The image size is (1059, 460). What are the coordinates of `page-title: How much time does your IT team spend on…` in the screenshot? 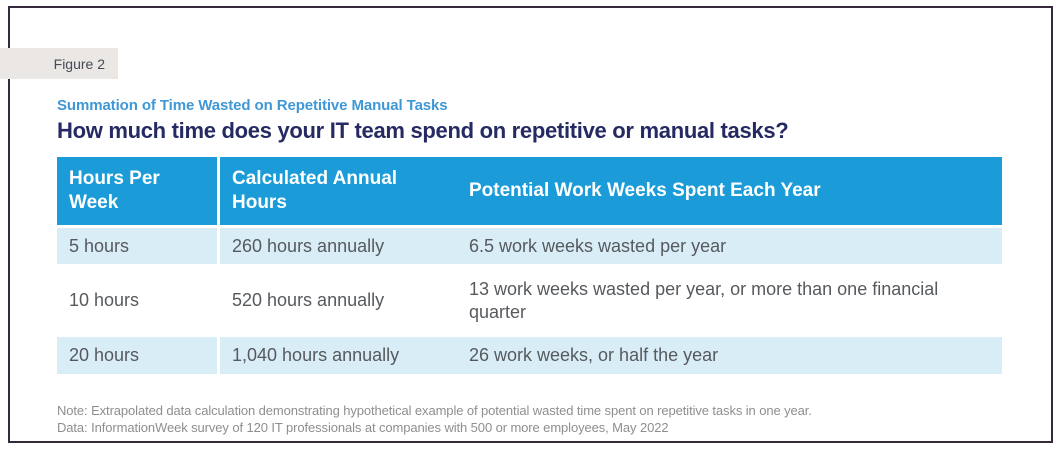 It's located at (423, 130).